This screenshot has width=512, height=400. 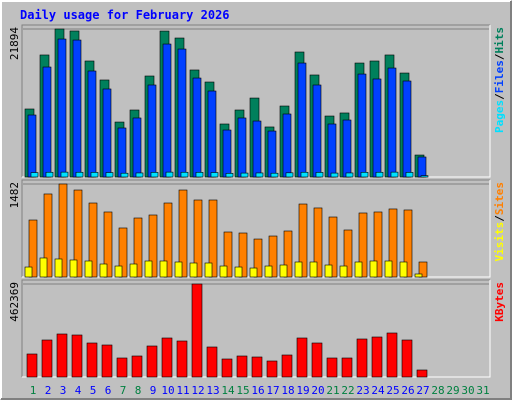 I want to click on x-tick-label: 12, so click(x=197, y=390).